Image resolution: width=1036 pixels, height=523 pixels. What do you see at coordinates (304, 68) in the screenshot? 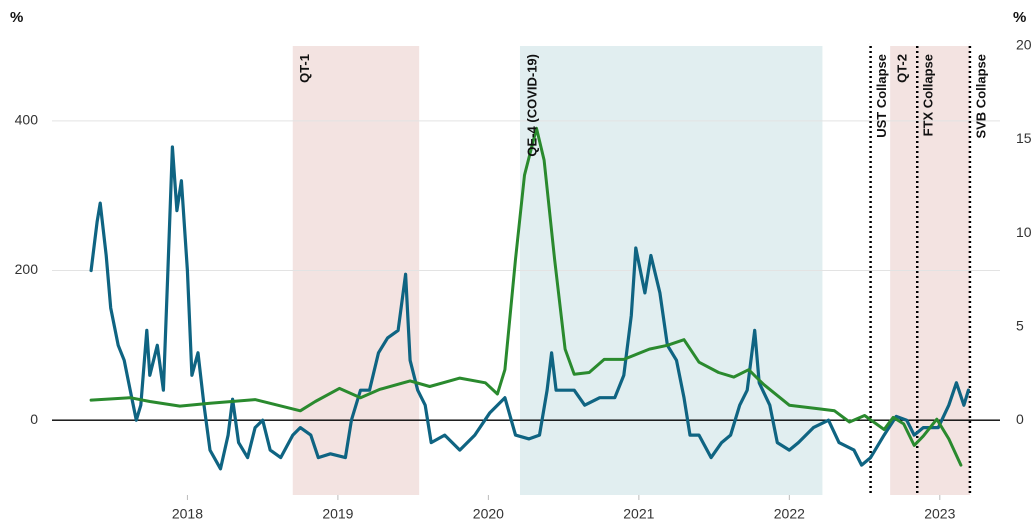
I see `annotation: QT-1` at bounding box center [304, 68].